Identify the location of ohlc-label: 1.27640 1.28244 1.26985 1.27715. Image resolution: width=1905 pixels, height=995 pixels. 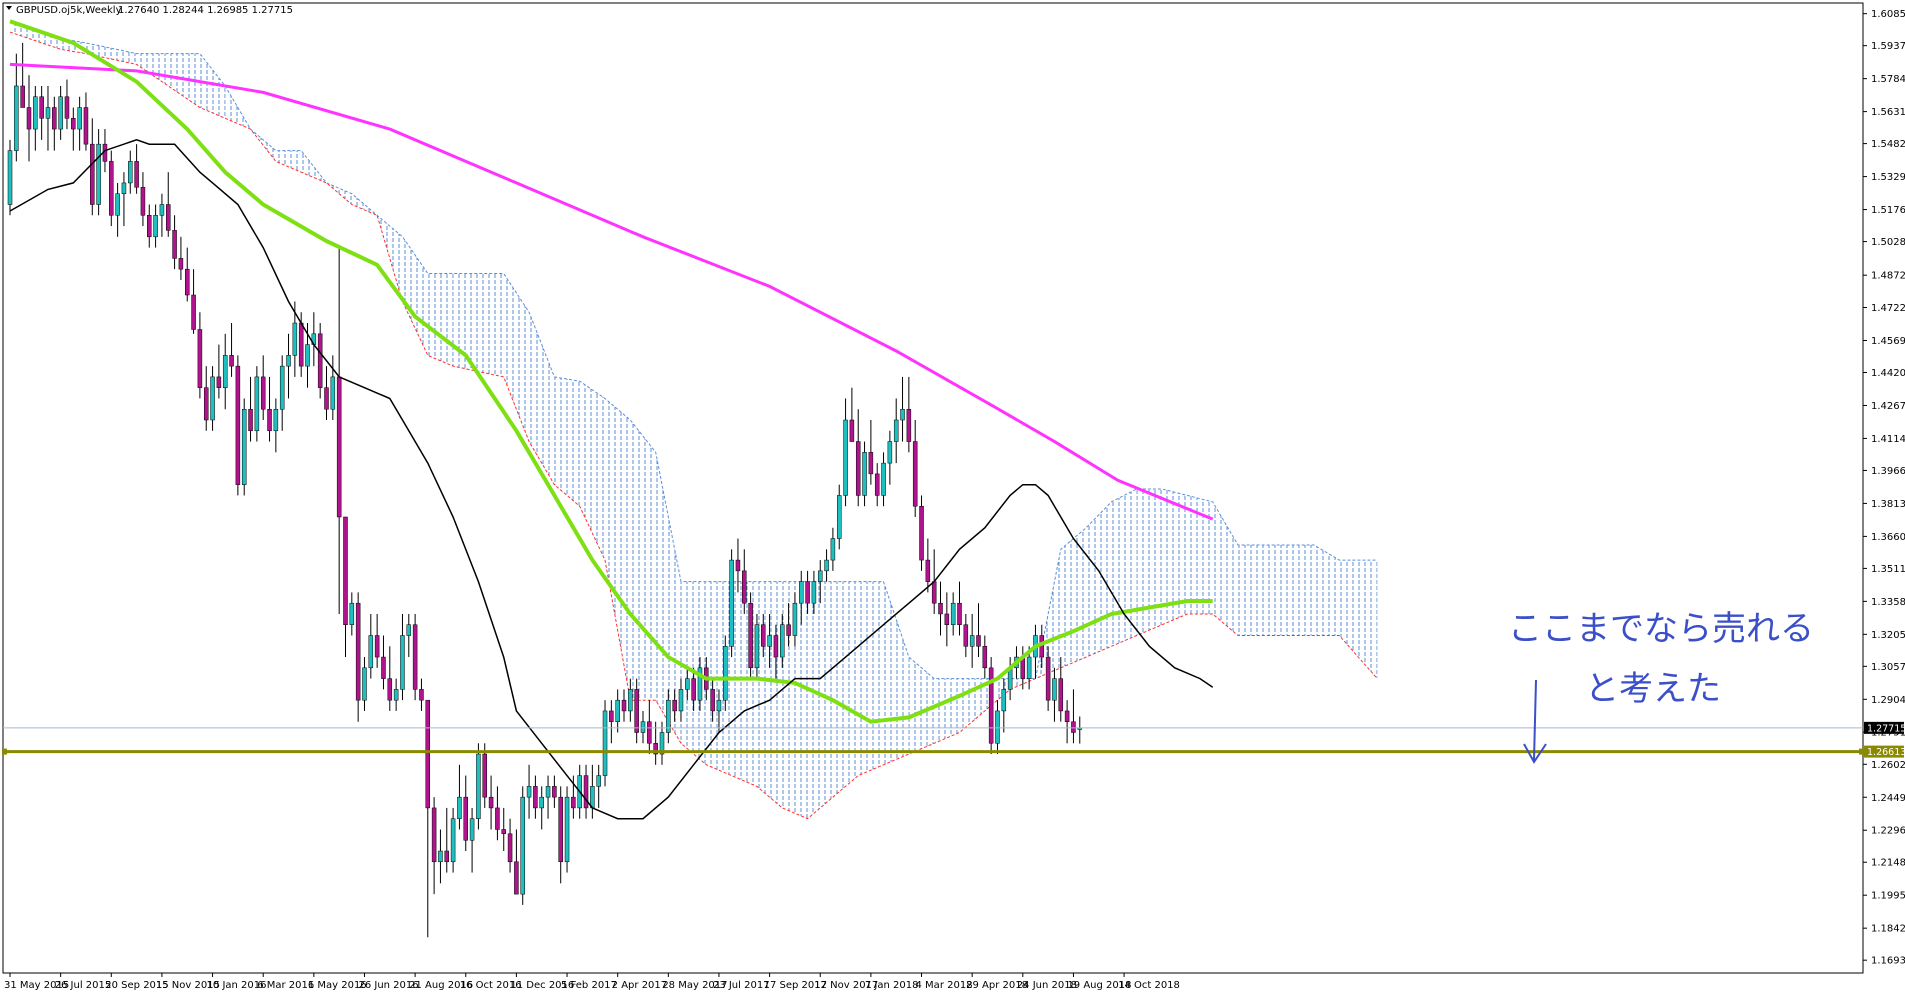
(205, 10).